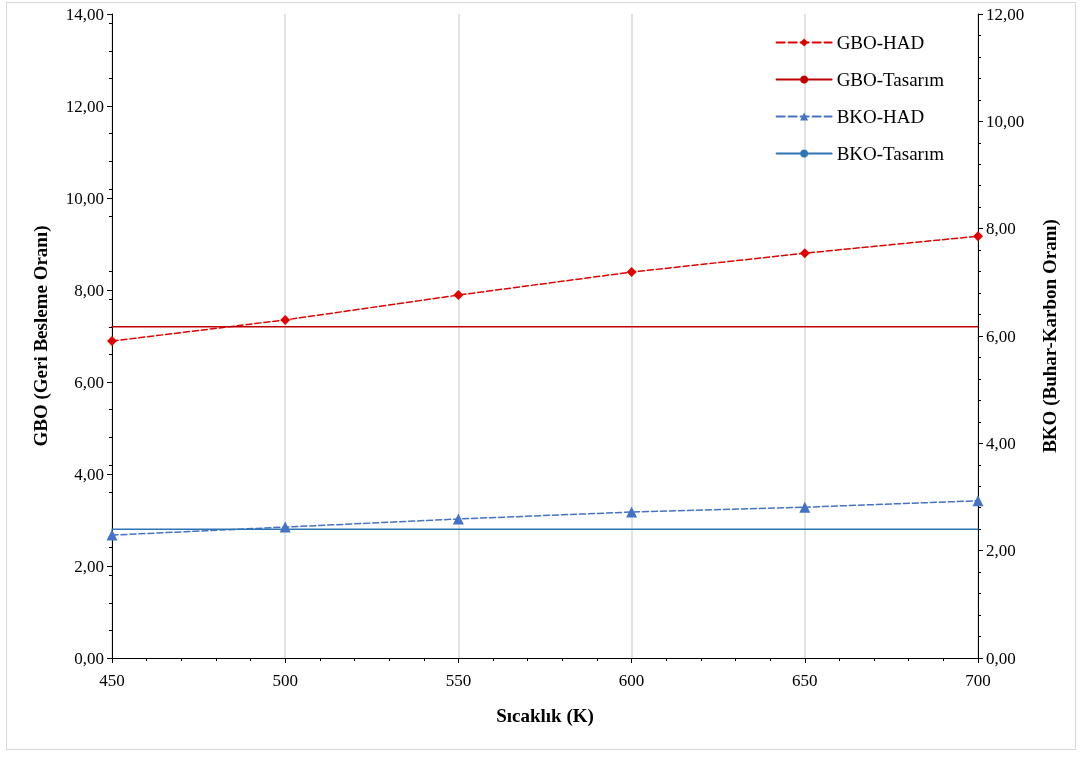  Describe the element at coordinates (880, 116) in the screenshot. I see `legend-label: BKO-HAD` at that location.